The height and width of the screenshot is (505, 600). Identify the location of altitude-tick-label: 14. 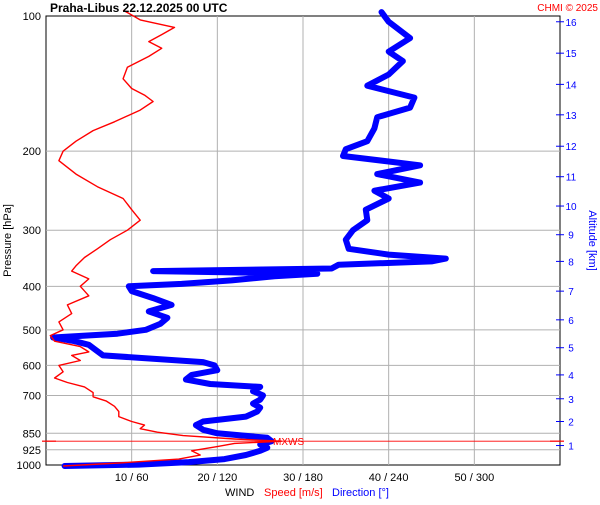
(571, 85).